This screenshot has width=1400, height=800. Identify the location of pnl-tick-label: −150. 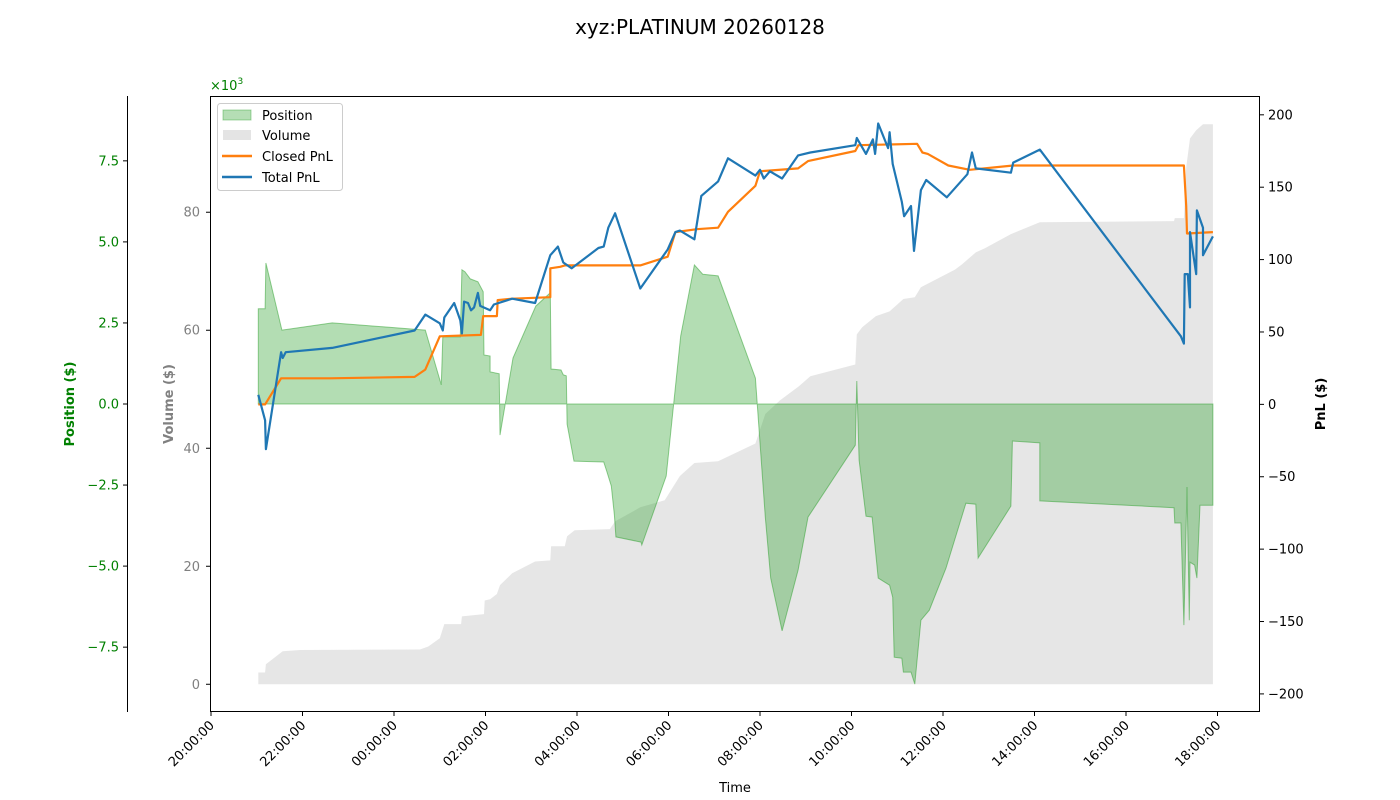
(1286, 622).